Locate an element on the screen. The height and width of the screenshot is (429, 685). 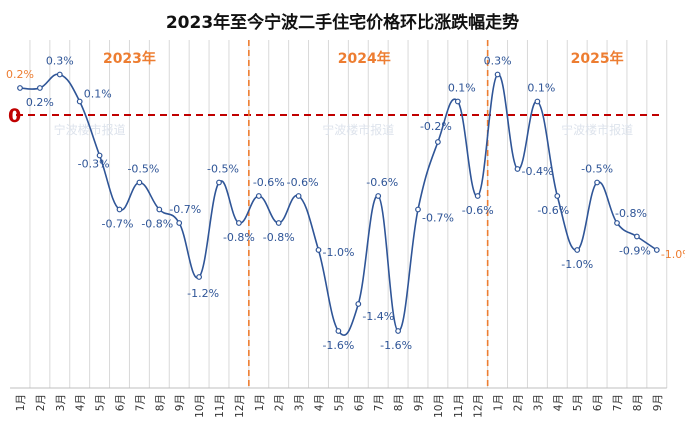
chart-title: 2023年至今宁波二手住宅价格环比涨跌幅走势 is located at coordinates (342, 23).